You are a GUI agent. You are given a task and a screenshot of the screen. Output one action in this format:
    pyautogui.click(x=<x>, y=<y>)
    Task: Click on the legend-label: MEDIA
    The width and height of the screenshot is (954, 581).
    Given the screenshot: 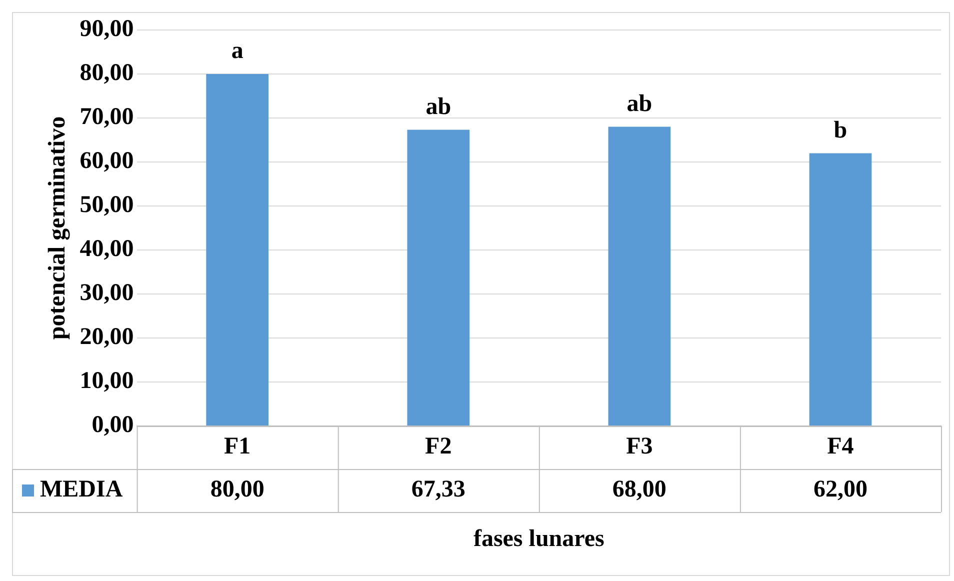 What is the action you would take?
    pyautogui.click(x=82, y=489)
    